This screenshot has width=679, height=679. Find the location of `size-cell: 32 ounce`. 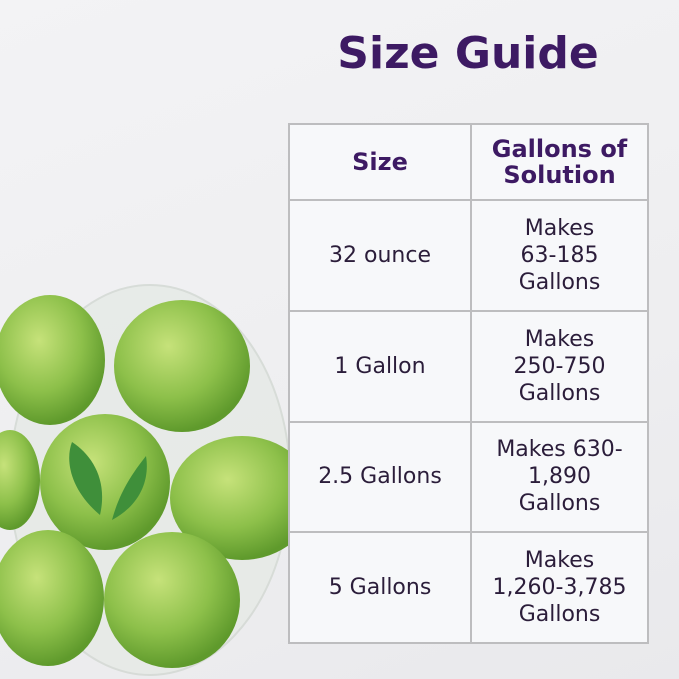

size-cell: 32 ounce is located at coordinates (380, 255).